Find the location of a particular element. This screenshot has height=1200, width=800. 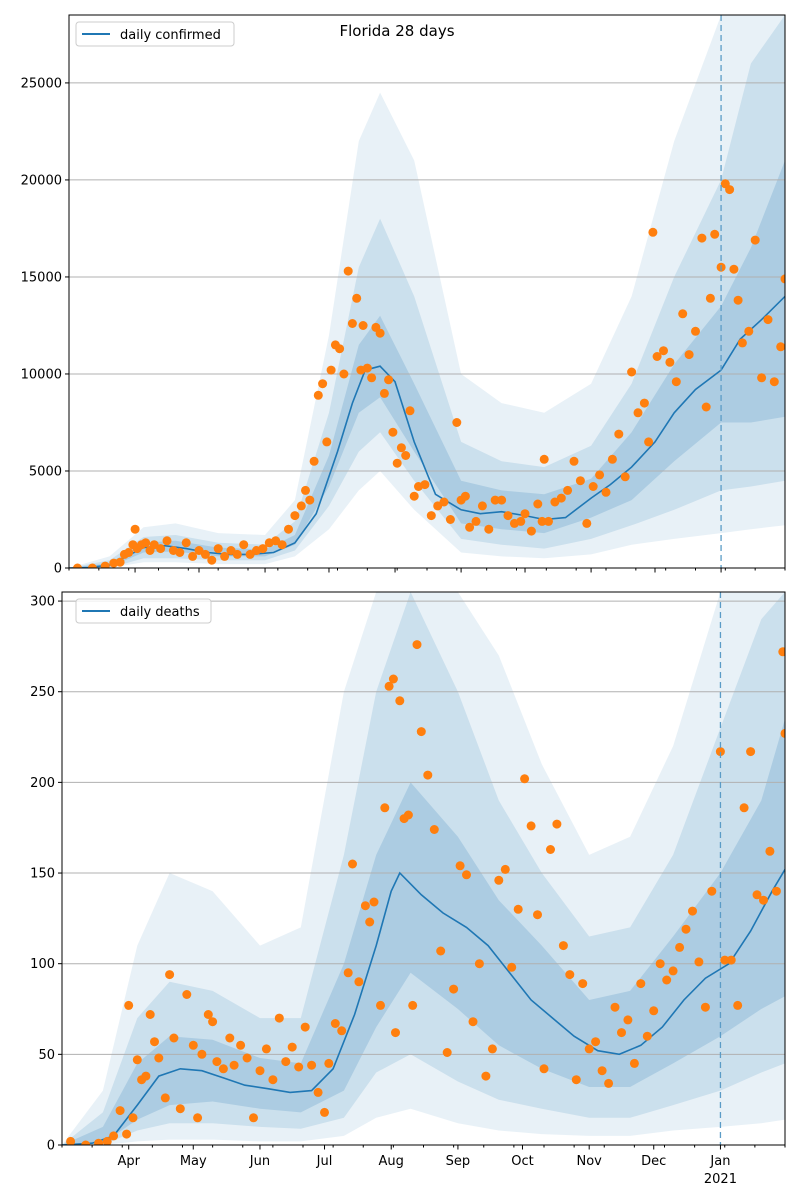

deaths-legend: daily deaths is located at coordinates (143, 611).